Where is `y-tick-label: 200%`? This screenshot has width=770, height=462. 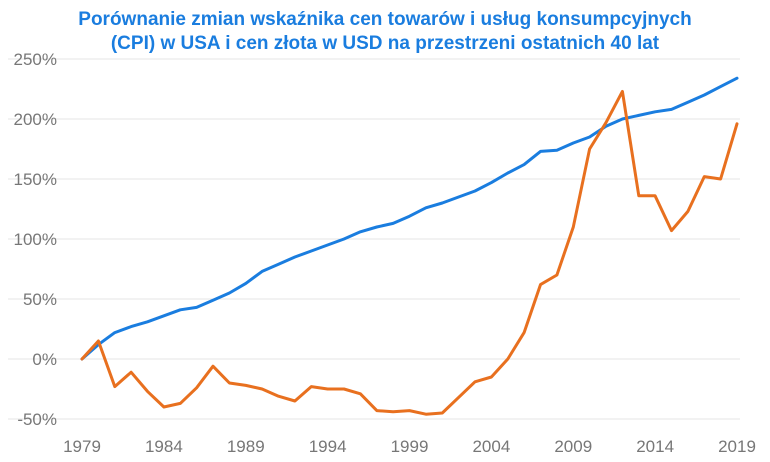
y-tick-label: 200% is located at coordinates (35, 119).